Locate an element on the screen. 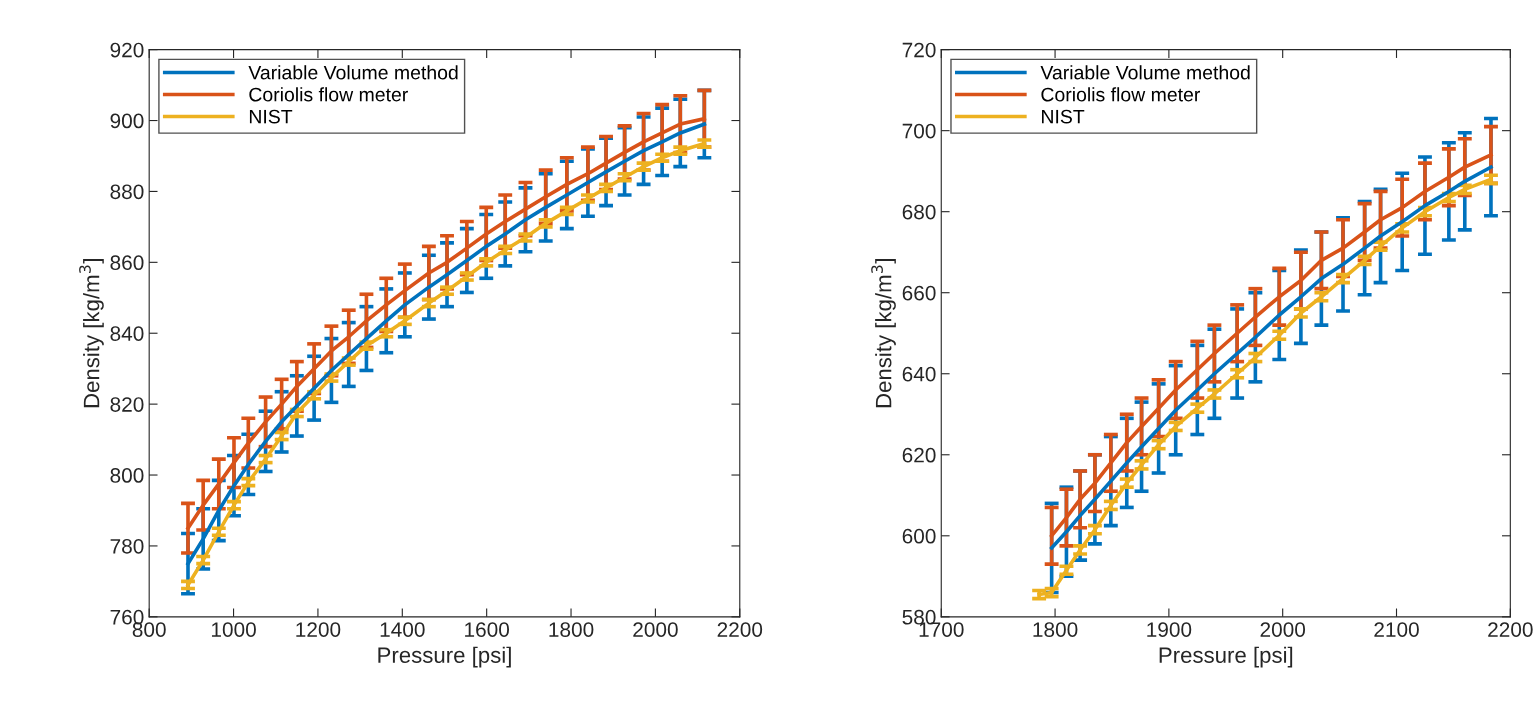 The width and height of the screenshot is (1538, 709). x-tick-label: 1000 is located at coordinates (233, 629).